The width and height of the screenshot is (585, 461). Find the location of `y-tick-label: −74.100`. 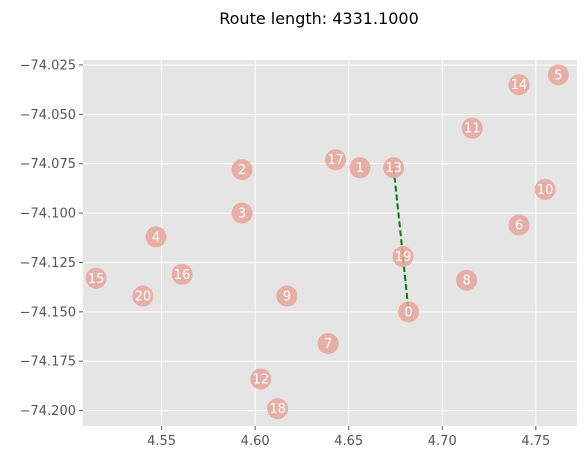

y-tick-label: −74.100 is located at coordinates (48, 214).